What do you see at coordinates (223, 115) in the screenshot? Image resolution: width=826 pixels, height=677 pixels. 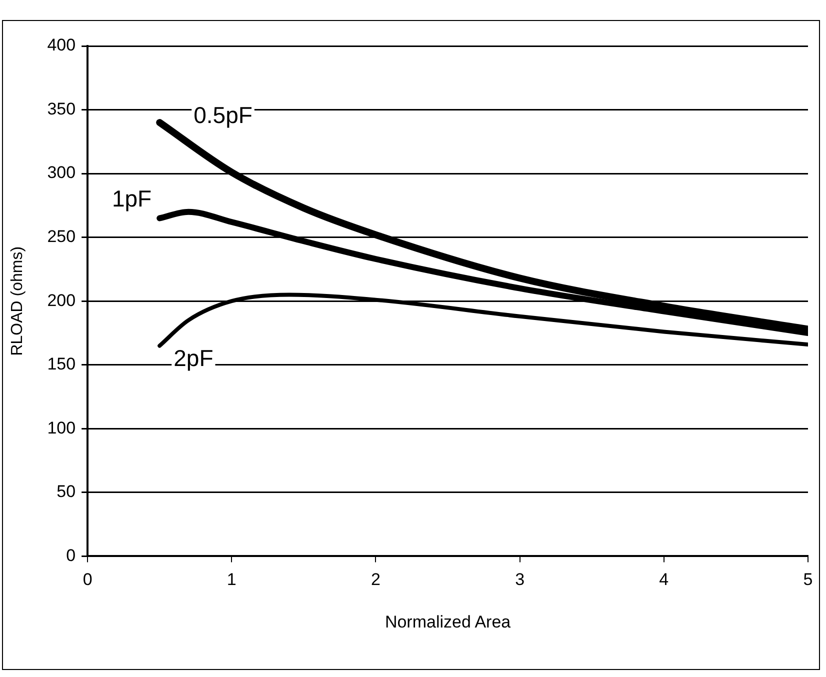 I see `series-label: 0.5pF` at bounding box center [223, 115].